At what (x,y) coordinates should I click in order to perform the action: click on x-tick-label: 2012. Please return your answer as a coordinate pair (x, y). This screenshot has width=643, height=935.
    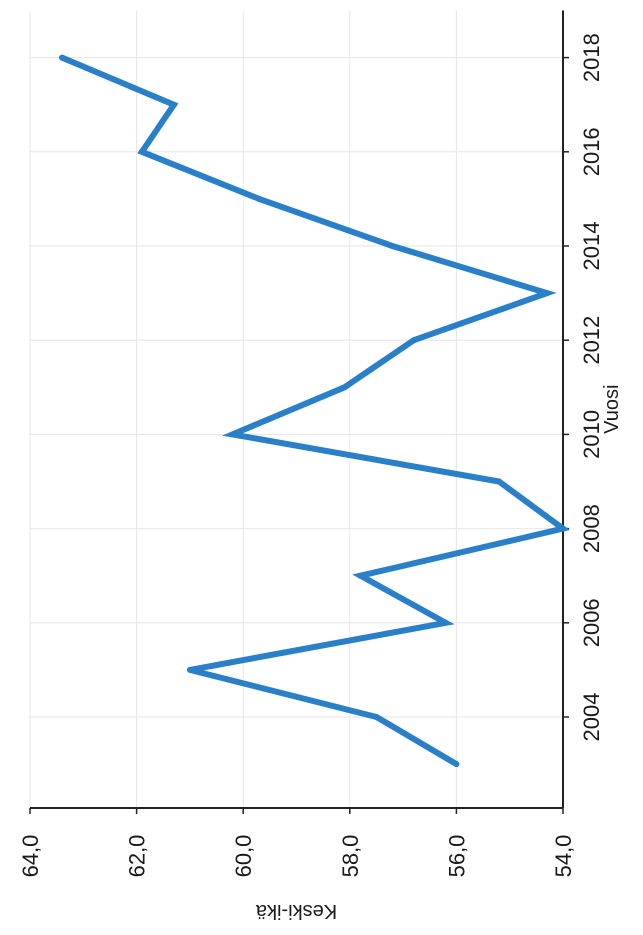
    Looking at the image, I should click on (591, 340).